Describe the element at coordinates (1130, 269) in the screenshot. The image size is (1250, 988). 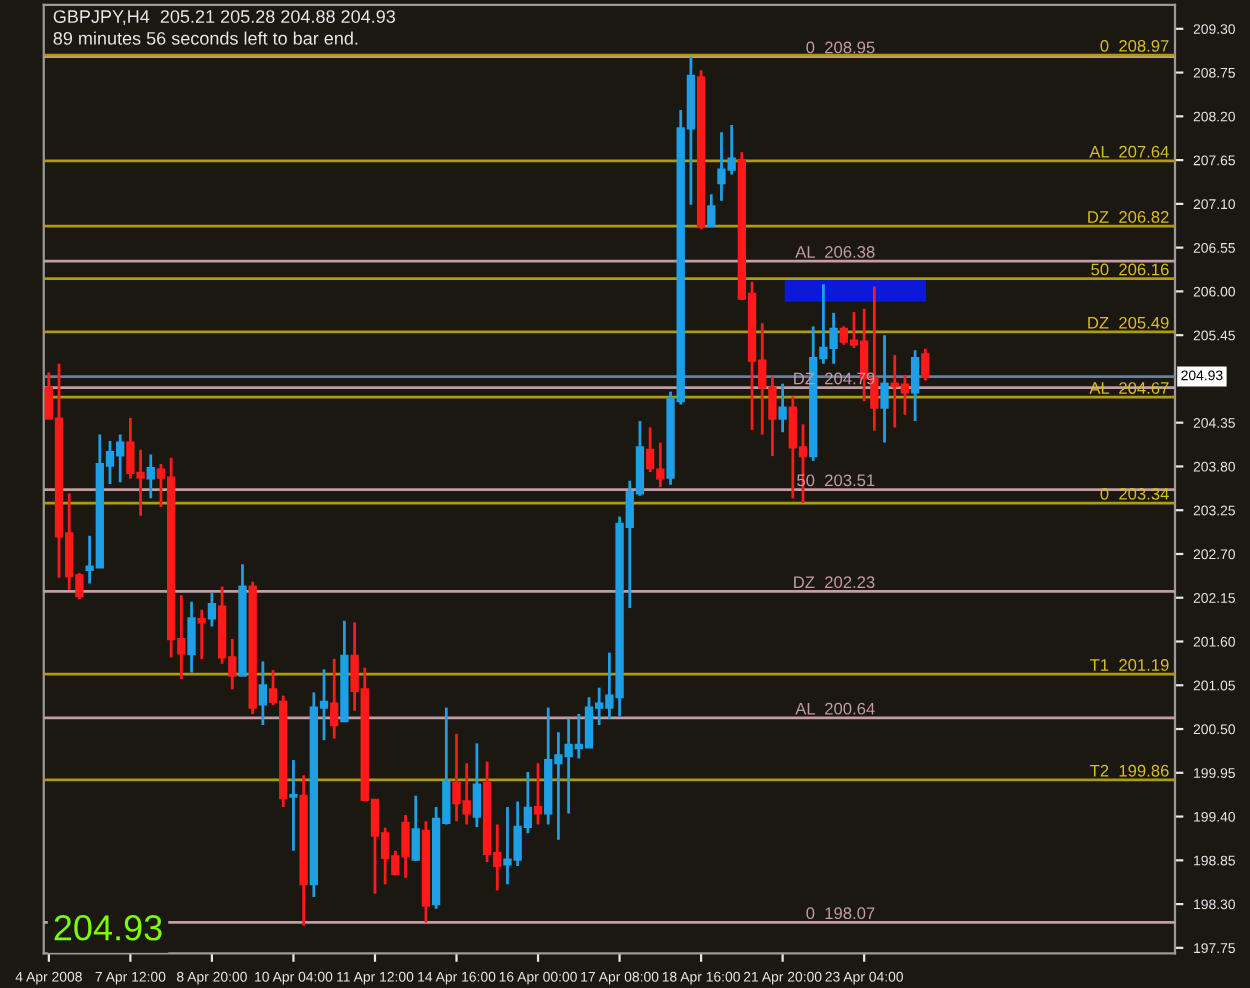
I see `ref-line-label: 50 206.16` at that location.